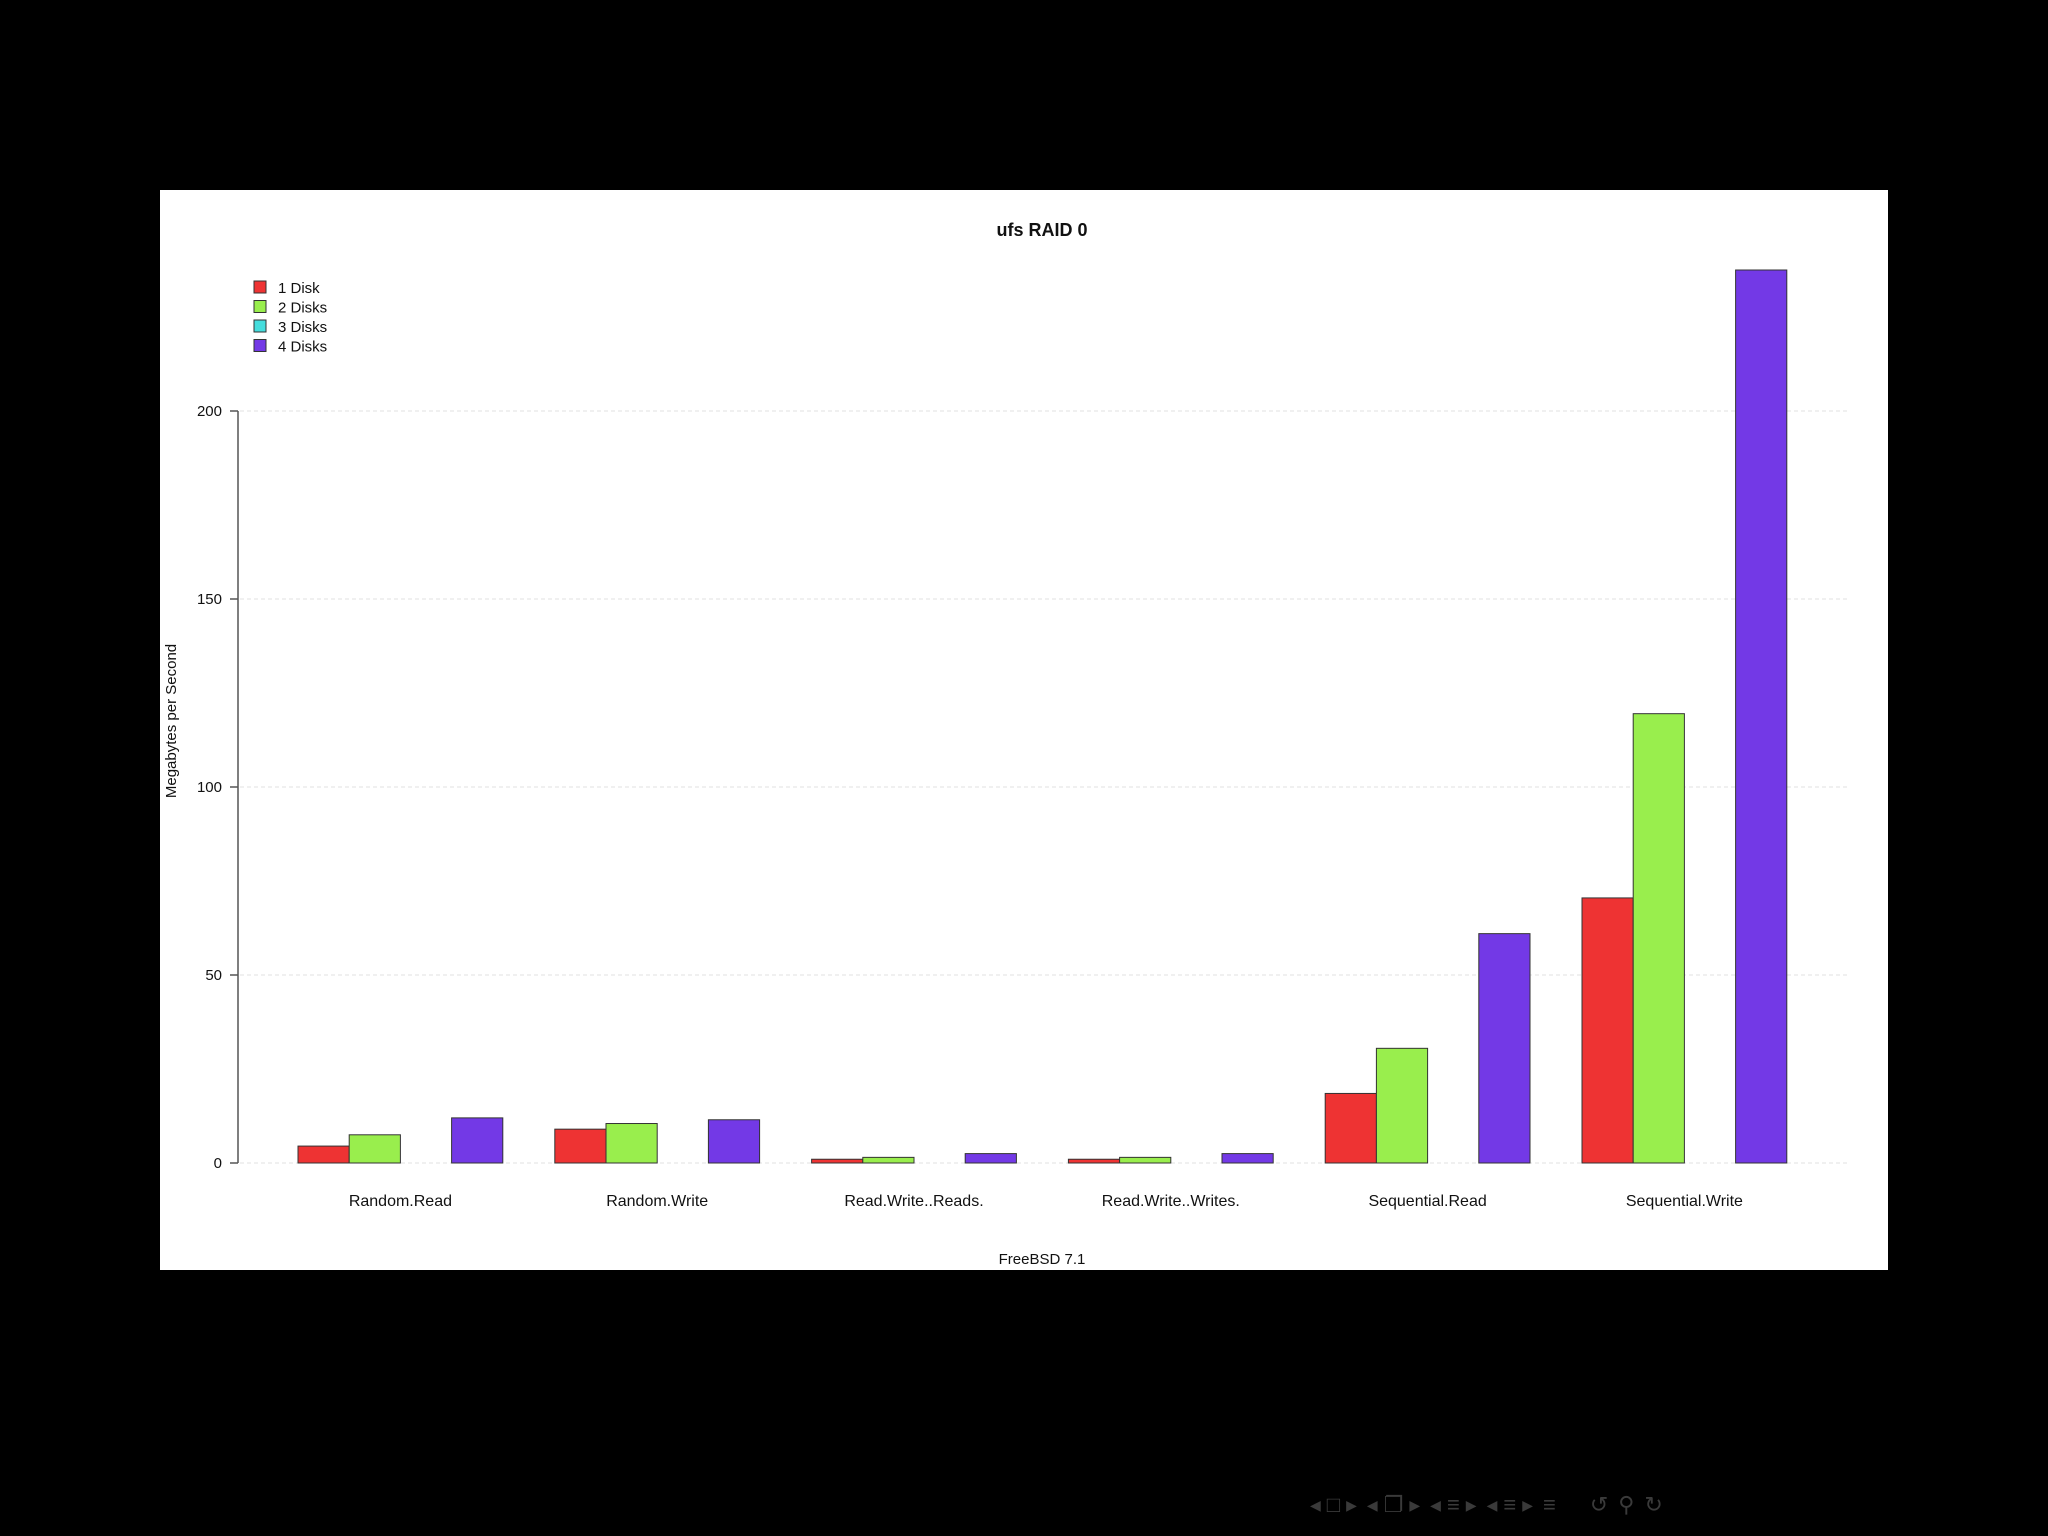 The height and width of the screenshot is (1536, 2048). Describe the element at coordinates (1549, 1504) in the screenshot. I see `outline-nav-icon: ≡` at that location.